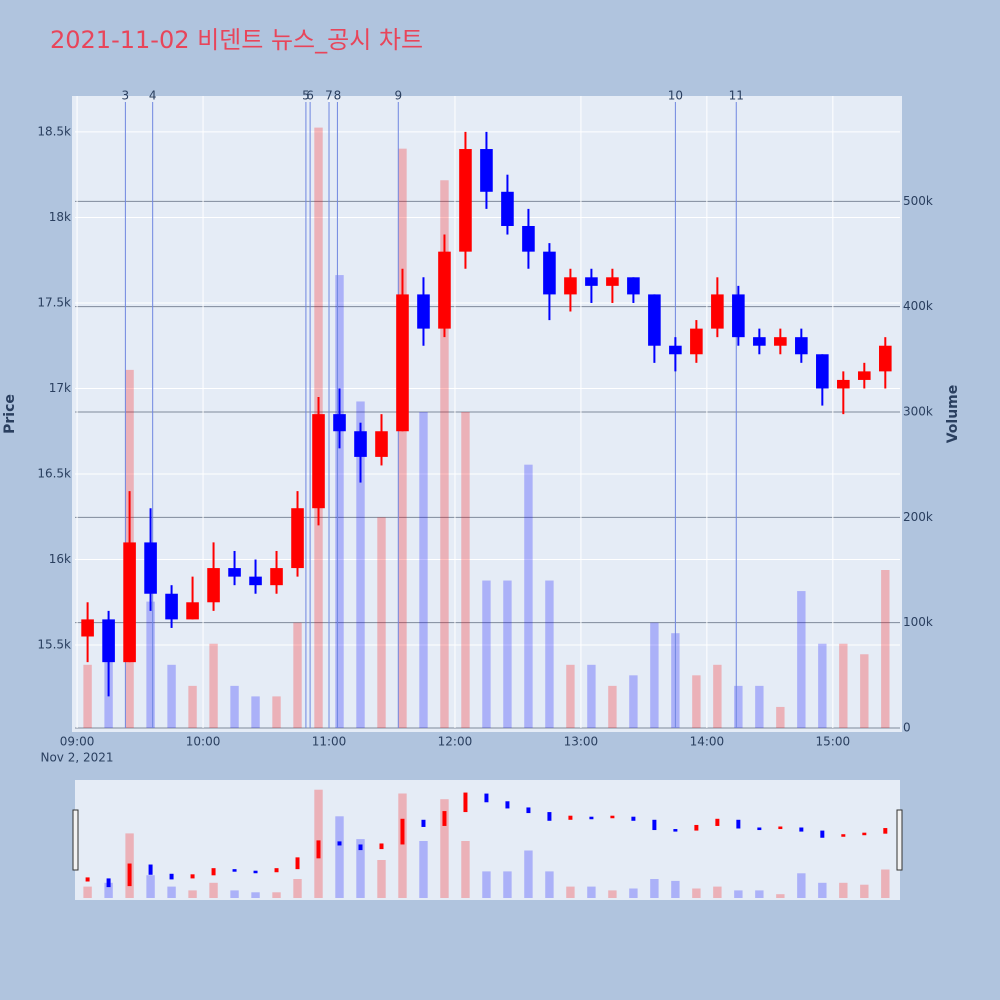  Describe the element at coordinates (329, 742) in the screenshot. I see `x-tick-label: 11:00` at that location.